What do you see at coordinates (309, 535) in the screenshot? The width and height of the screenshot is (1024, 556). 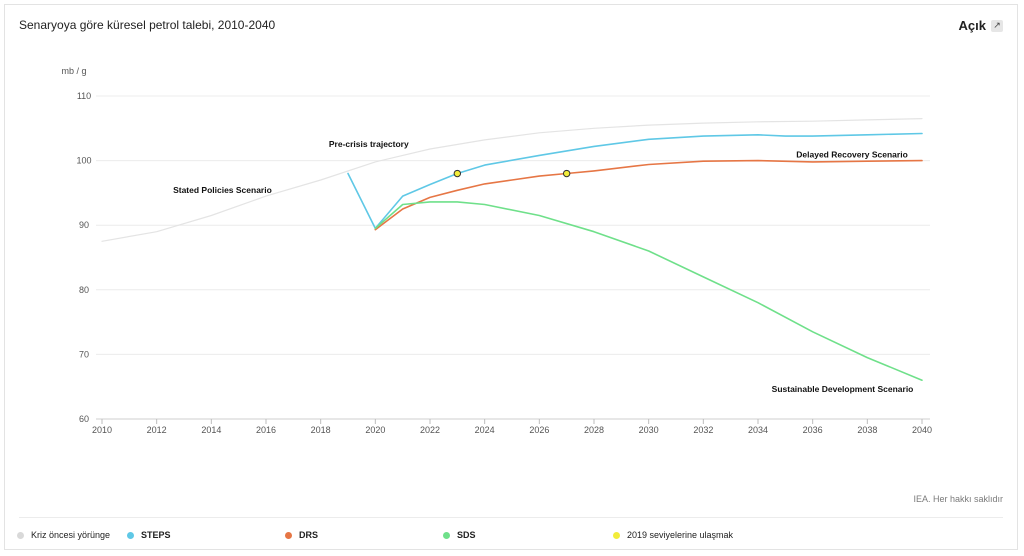 I see `legend-label: DRS` at bounding box center [309, 535].